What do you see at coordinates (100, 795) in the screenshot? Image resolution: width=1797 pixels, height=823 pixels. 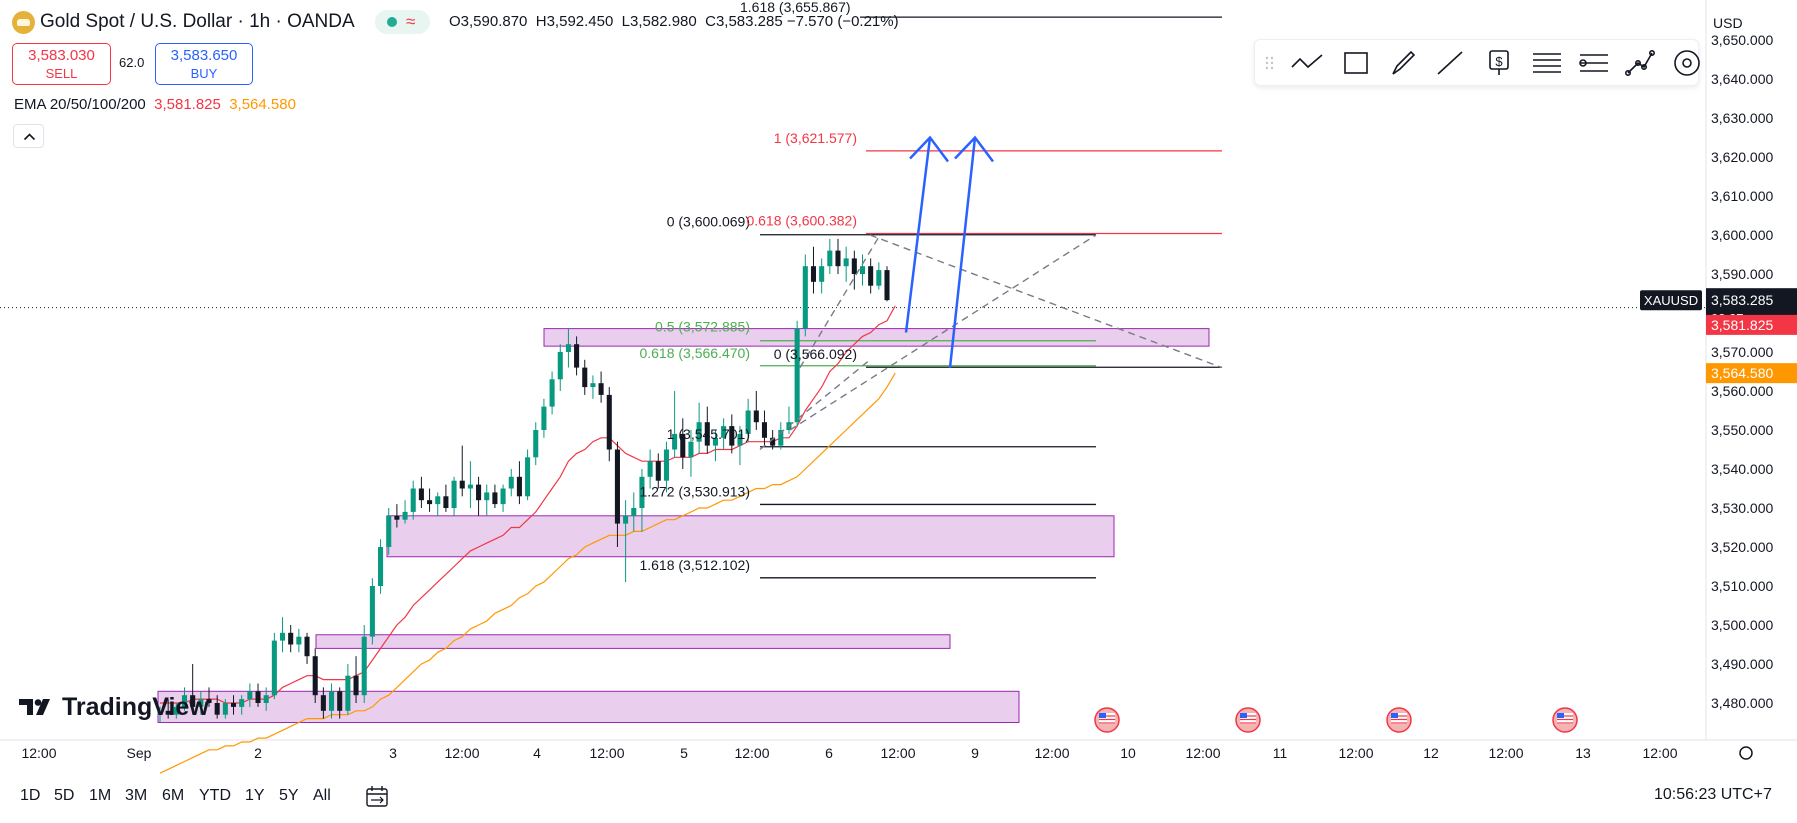 I see `timeframe-1m: 1M` at bounding box center [100, 795].